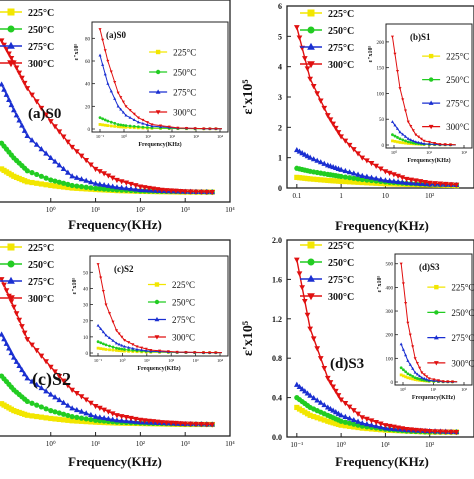 The width and height of the screenshot is (474, 479). I want to click on inset-x-tick-label: 10⁰, so click(124, 136).